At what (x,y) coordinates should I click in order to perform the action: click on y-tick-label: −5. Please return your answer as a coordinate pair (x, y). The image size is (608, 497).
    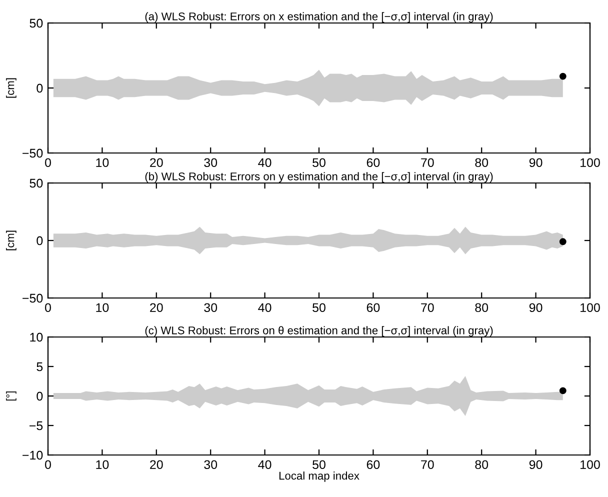
    Looking at the image, I should click on (36, 425).